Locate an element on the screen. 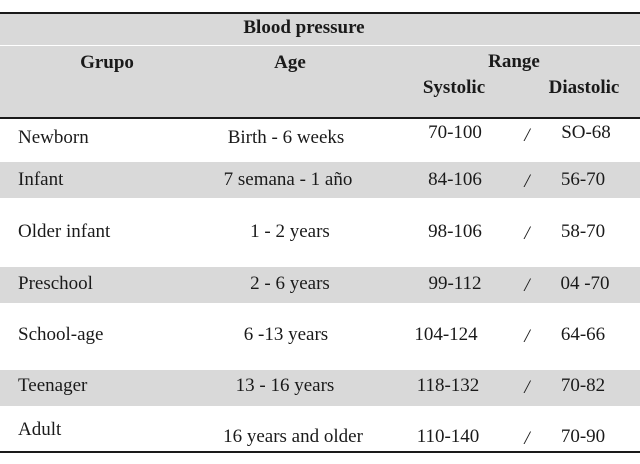  cell-group: School-age is located at coordinates (61, 334).